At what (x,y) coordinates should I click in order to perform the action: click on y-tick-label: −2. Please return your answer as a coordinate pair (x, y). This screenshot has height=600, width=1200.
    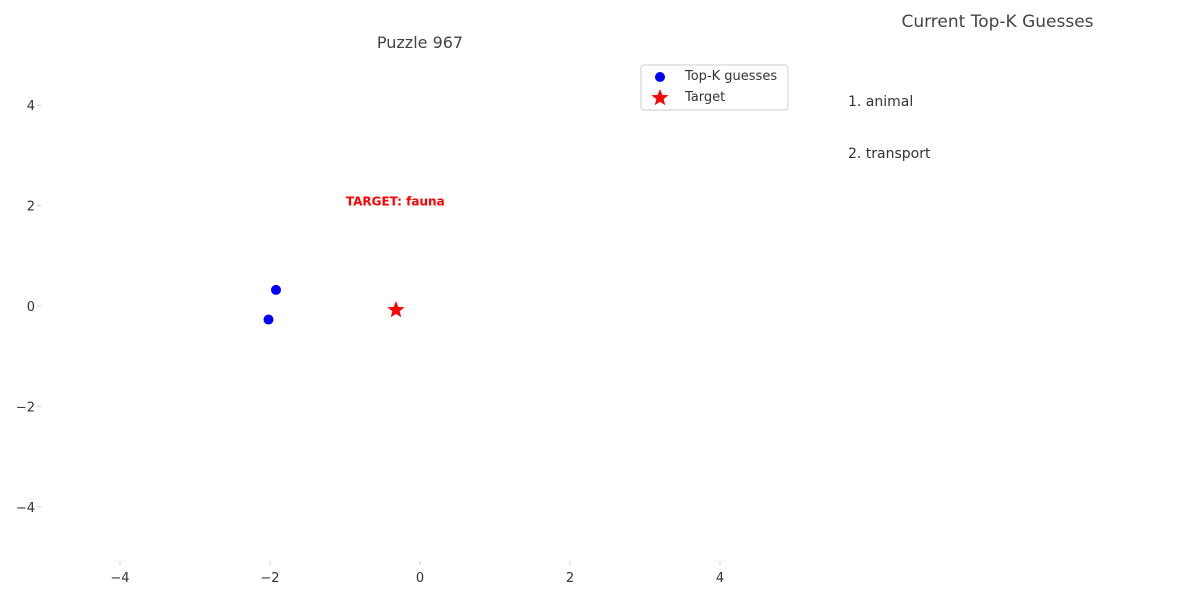
    Looking at the image, I should click on (25, 407).